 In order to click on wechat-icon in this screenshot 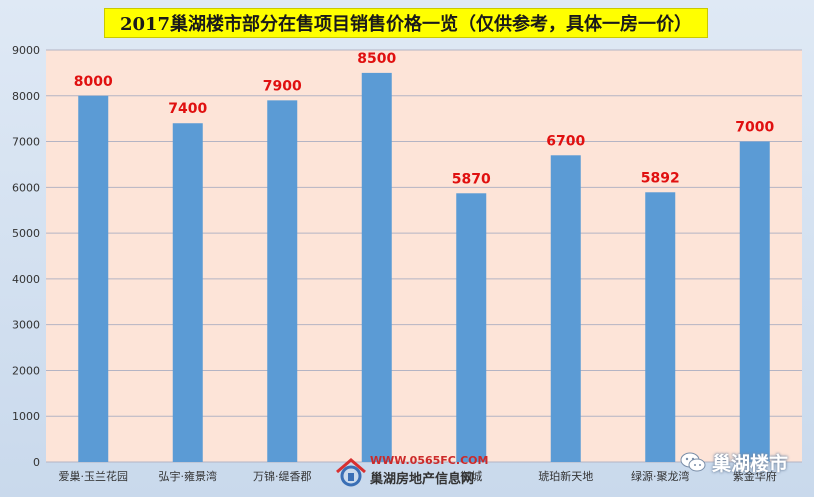, I will do `click(693, 462)`.